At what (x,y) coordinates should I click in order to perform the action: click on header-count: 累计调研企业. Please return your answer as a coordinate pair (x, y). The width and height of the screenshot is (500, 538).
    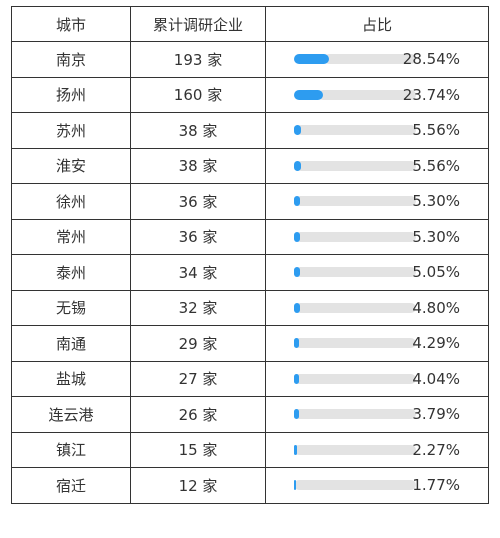
    Looking at the image, I should click on (198, 24).